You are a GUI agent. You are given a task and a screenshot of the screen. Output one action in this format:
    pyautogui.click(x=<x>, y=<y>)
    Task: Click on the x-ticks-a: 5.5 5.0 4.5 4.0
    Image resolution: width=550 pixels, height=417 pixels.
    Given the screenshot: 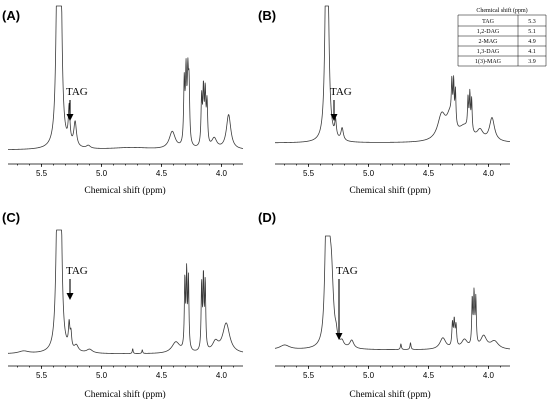 What is the action you would take?
    pyautogui.click(x=125, y=171)
    